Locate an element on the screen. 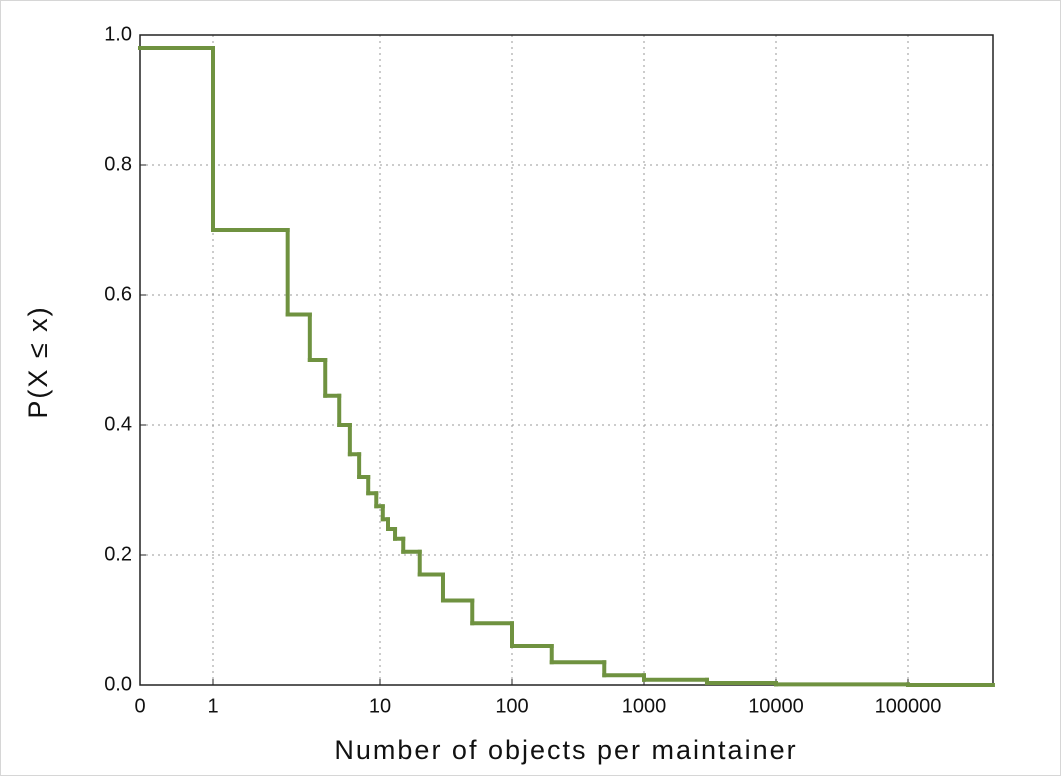 The width and height of the screenshot is (1063, 777). x-tick-label: 0 is located at coordinates (139, 706).